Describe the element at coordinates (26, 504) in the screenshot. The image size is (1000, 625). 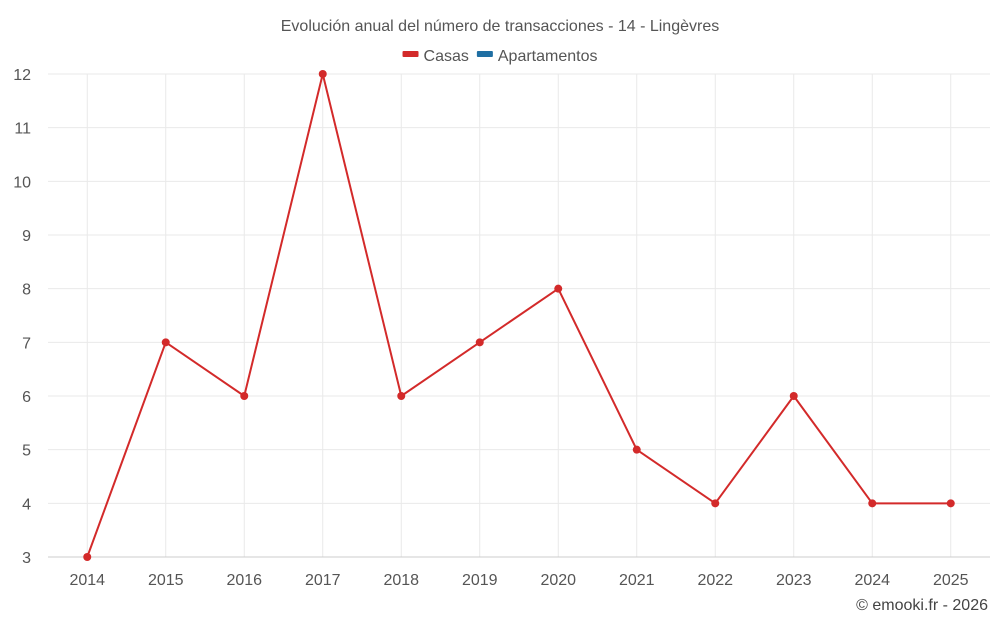
I see `y-tick-label: 4` at that location.